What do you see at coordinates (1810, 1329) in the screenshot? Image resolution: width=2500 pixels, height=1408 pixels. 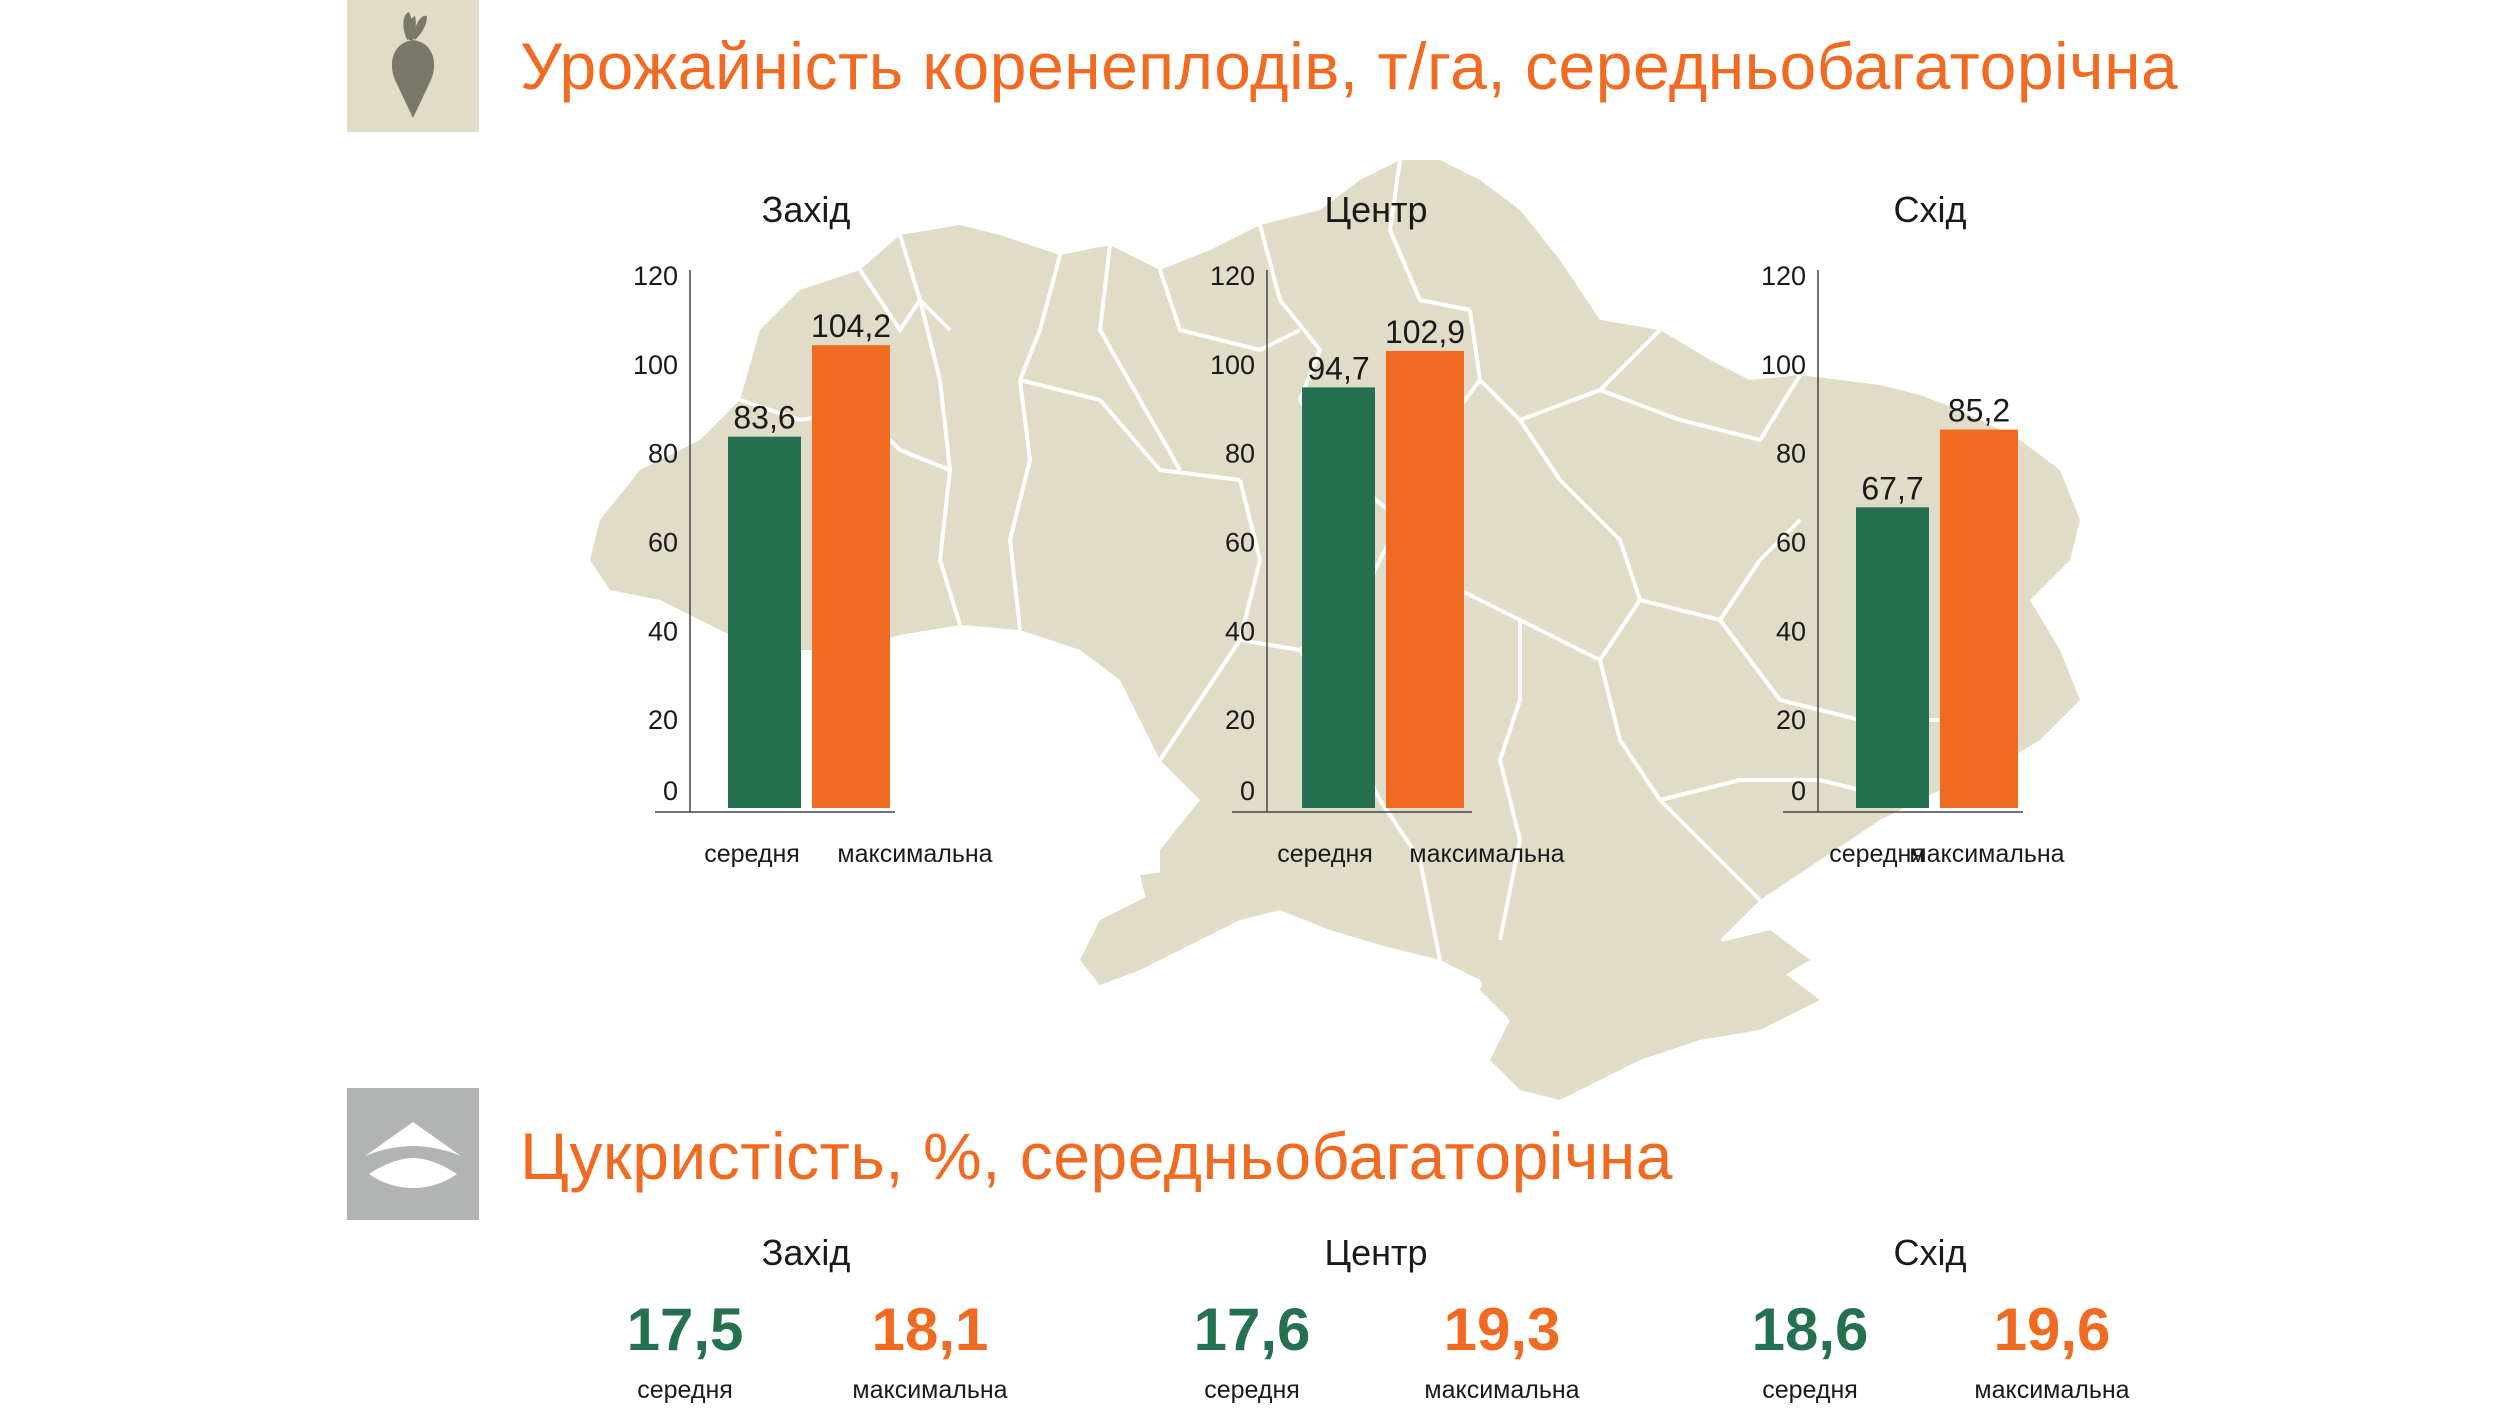 I see `sugar-east-avg-value: 18,6` at bounding box center [1810, 1329].